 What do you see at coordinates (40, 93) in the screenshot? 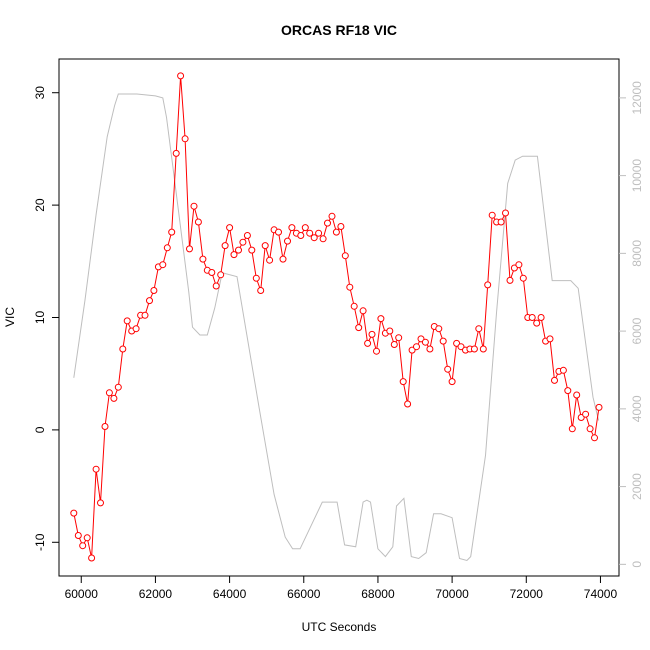
I see `y-tick-label: 30` at bounding box center [40, 93].